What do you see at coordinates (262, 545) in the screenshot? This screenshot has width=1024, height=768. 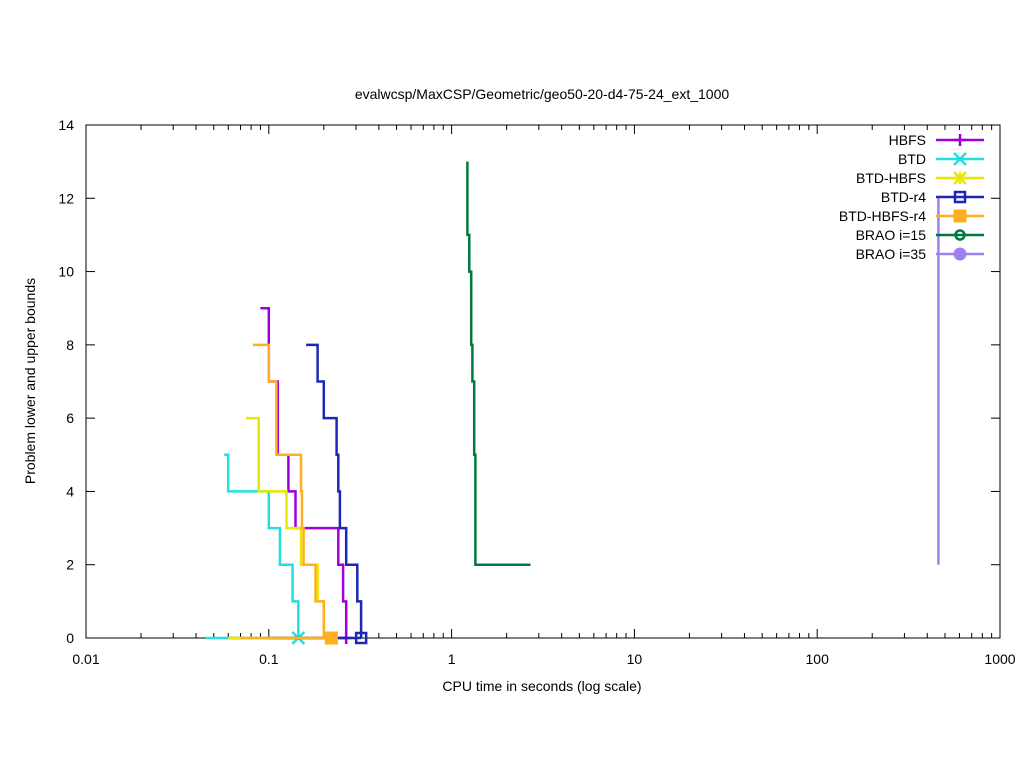 I see `series-upper-btd` at bounding box center [262, 545].